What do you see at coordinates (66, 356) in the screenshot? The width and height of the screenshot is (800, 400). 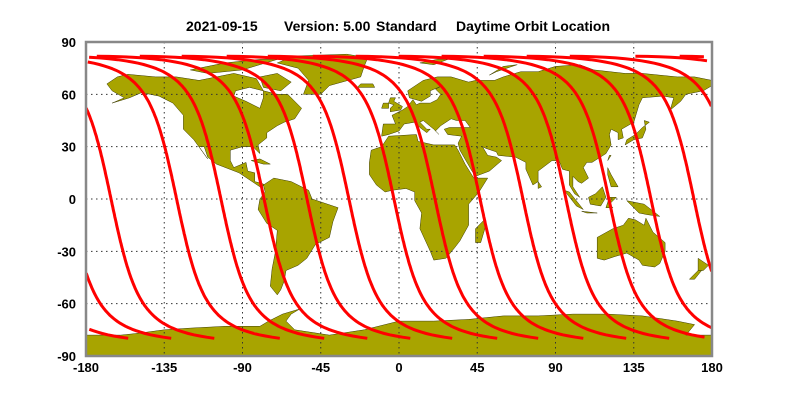 I see `y-tick-label: -90` at bounding box center [66, 356].